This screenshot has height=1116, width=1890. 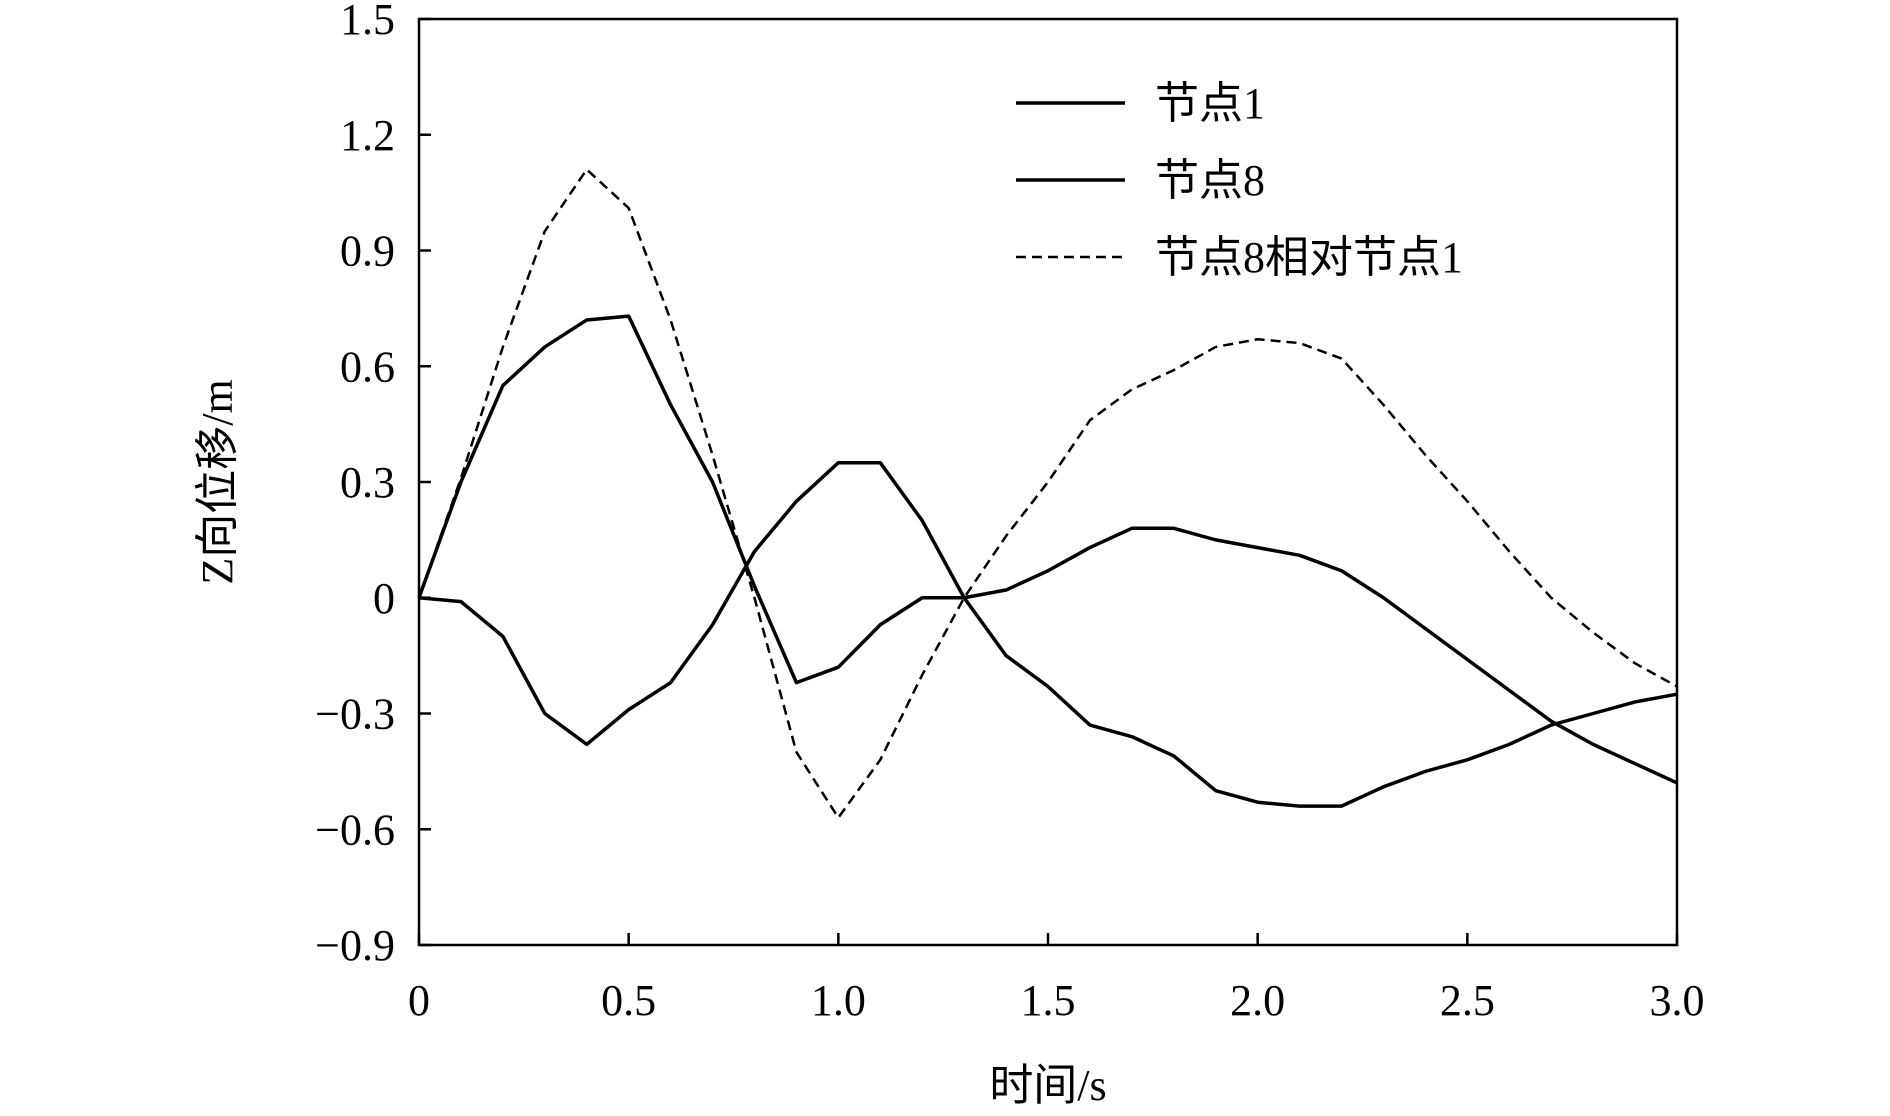 I want to click on x-tick-label: 2.0, so click(x=1257, y=1000).